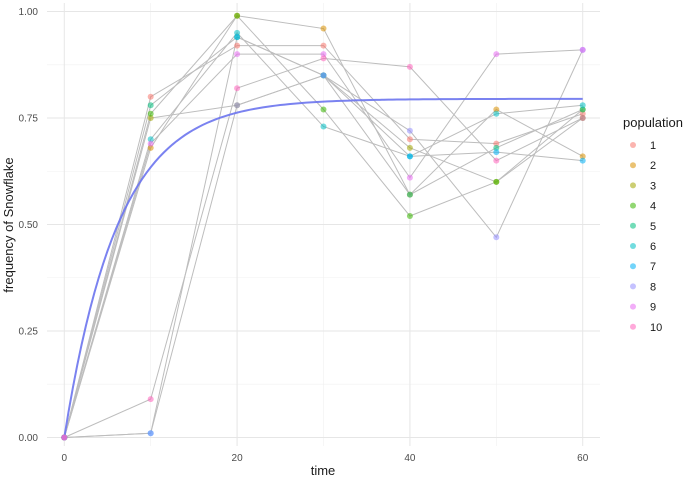 The height and width of the screenshot is (478, 685). Describe the element at coordinates (150, 399) in the screenshot. I see `point-pop10-t10` at that location.